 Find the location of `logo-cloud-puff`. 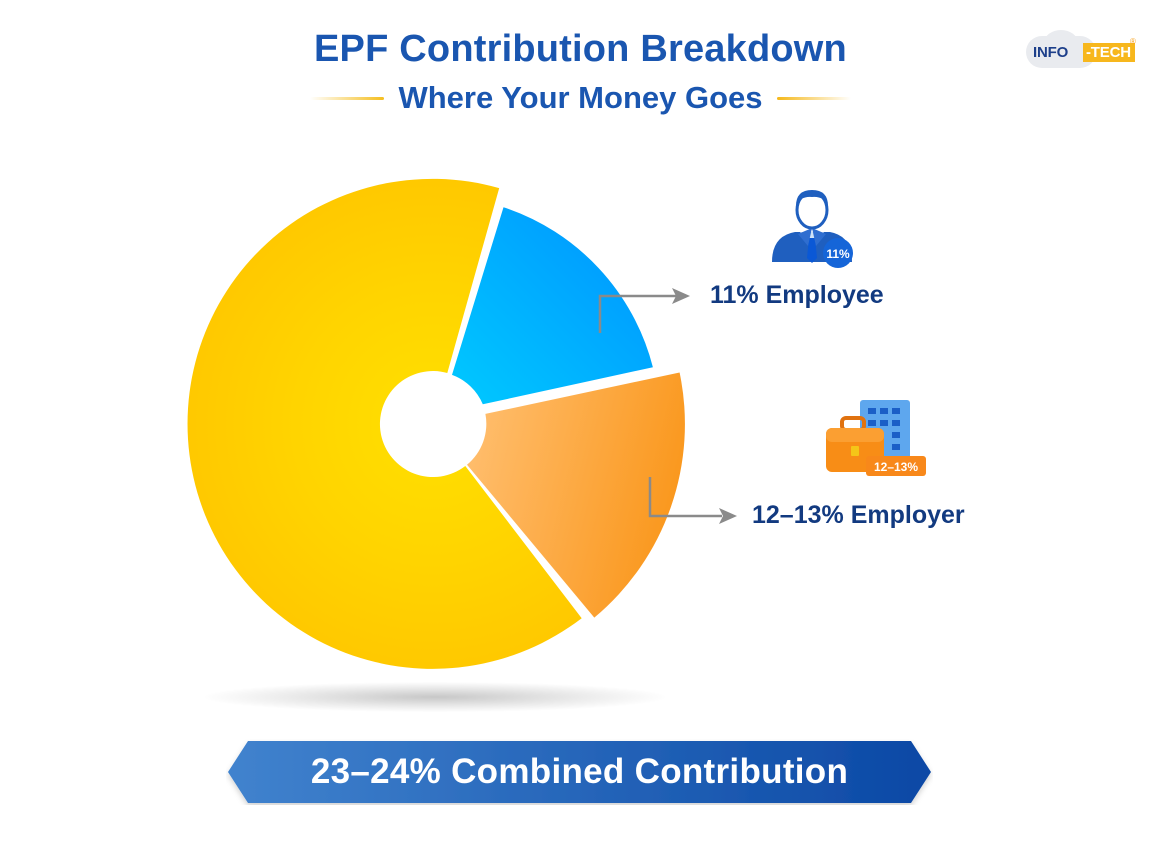

logo-cloud-puff is located at coordinates (1061, 43).